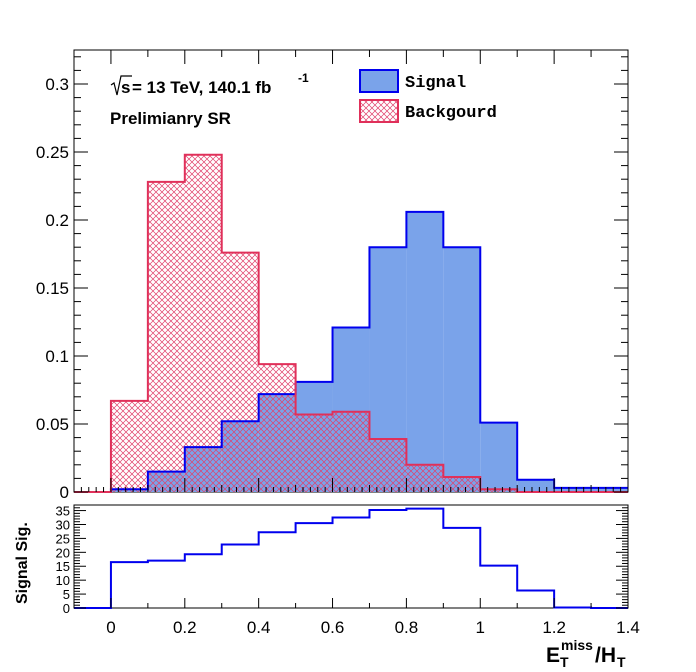 This screenshot has height=672, width=696. What do you see at coordinates (63, 552) in the screenshot?
I see `bottom-y-tick-label: 20` at bounding box center [63, 552].